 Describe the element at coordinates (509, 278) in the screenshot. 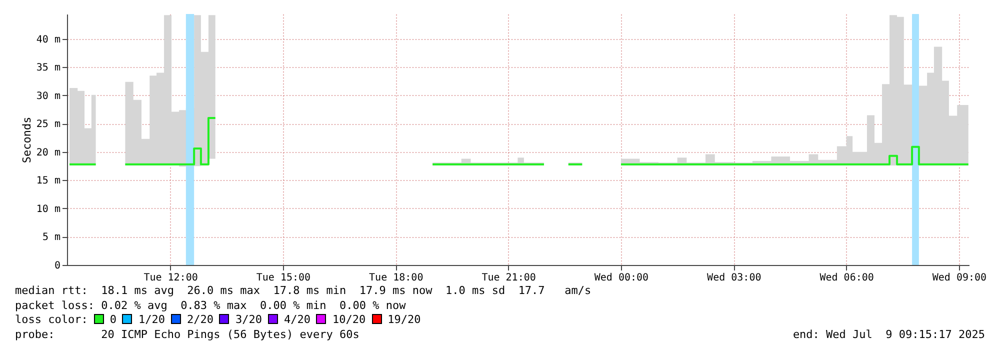

I see `x-tick-label: Tue 21:00` at that location.